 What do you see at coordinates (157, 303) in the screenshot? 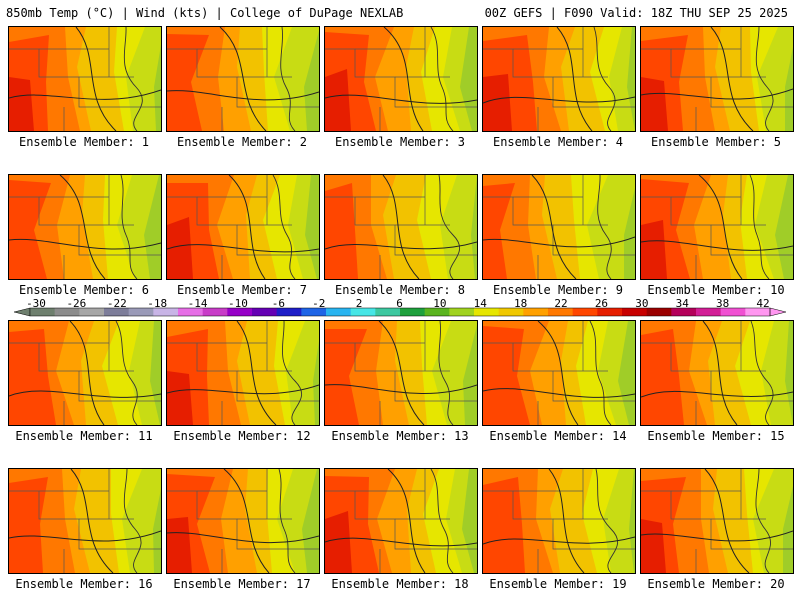
I see `colorbar-tick-label: -18` at bounding box center [157, 303].